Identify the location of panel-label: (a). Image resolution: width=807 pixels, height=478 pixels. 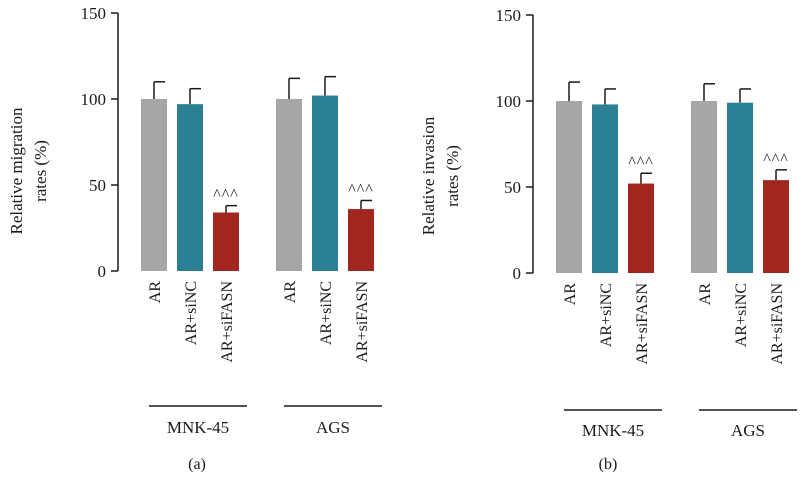
(197, 464).